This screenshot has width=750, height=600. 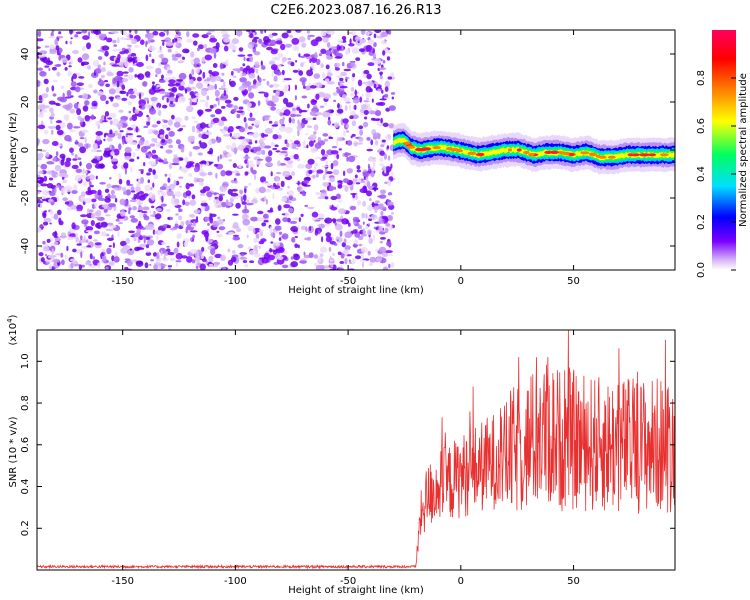 I want to click on snr-x-label: Height of straight line (km), so click(x=356, y=590).